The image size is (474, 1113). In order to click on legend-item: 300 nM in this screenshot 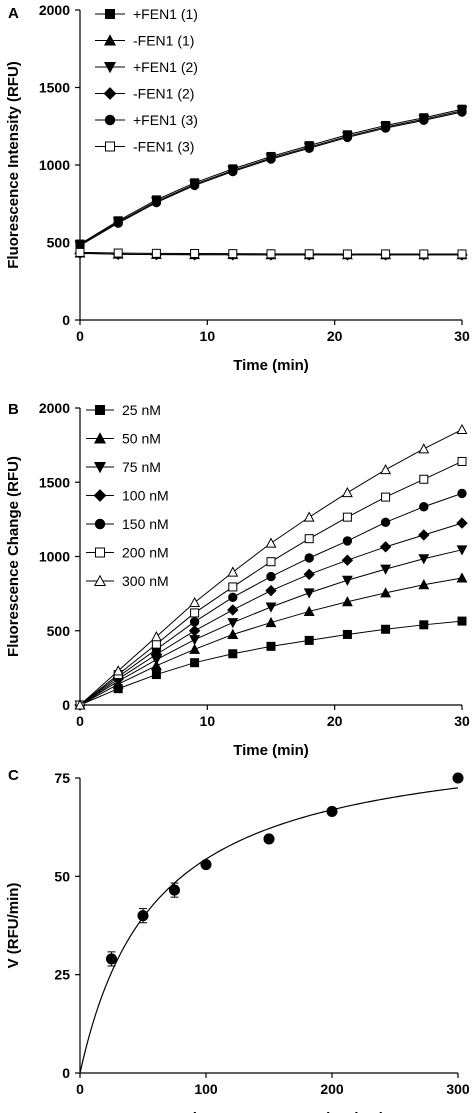, I will do `click(127, 581)`.